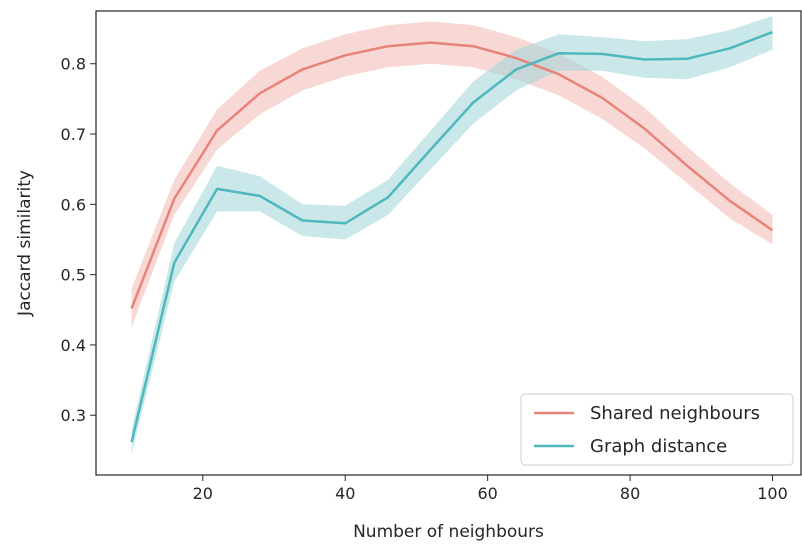 The width and height of the screenshot is (802, 549). Describe the element at coordinates (345, 493) in the screenshot. I see `x-tick-label: 40` at that location.